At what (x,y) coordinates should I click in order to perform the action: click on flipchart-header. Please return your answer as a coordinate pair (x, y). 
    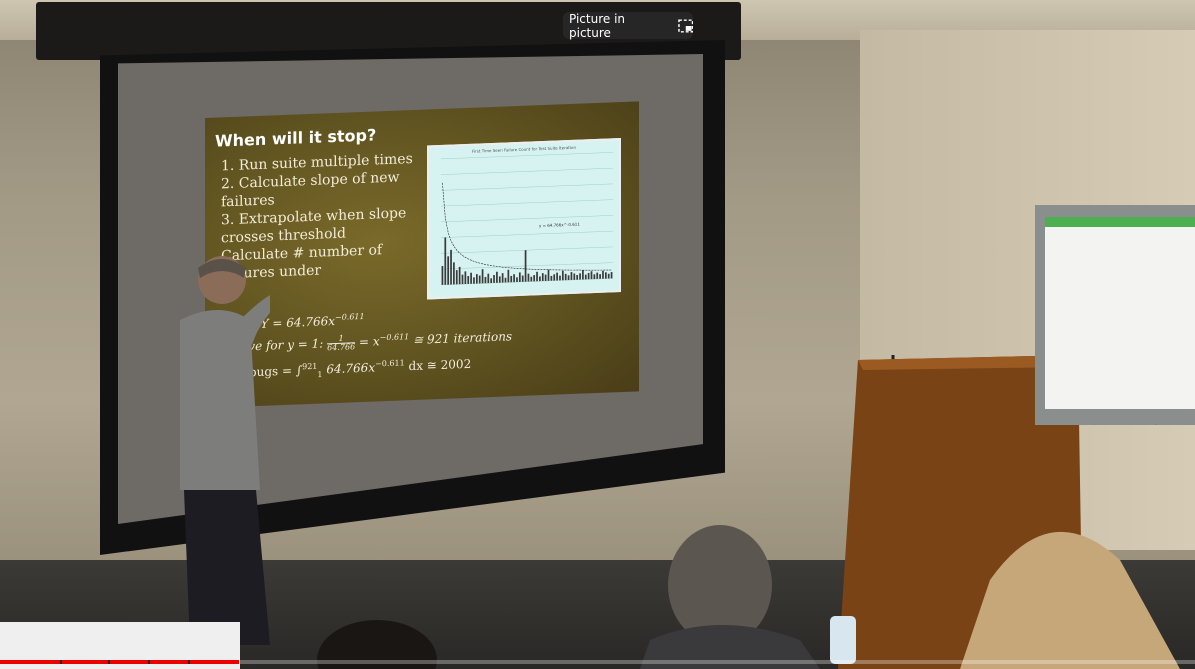
    Looking at the image, I should click on (1120, 222).